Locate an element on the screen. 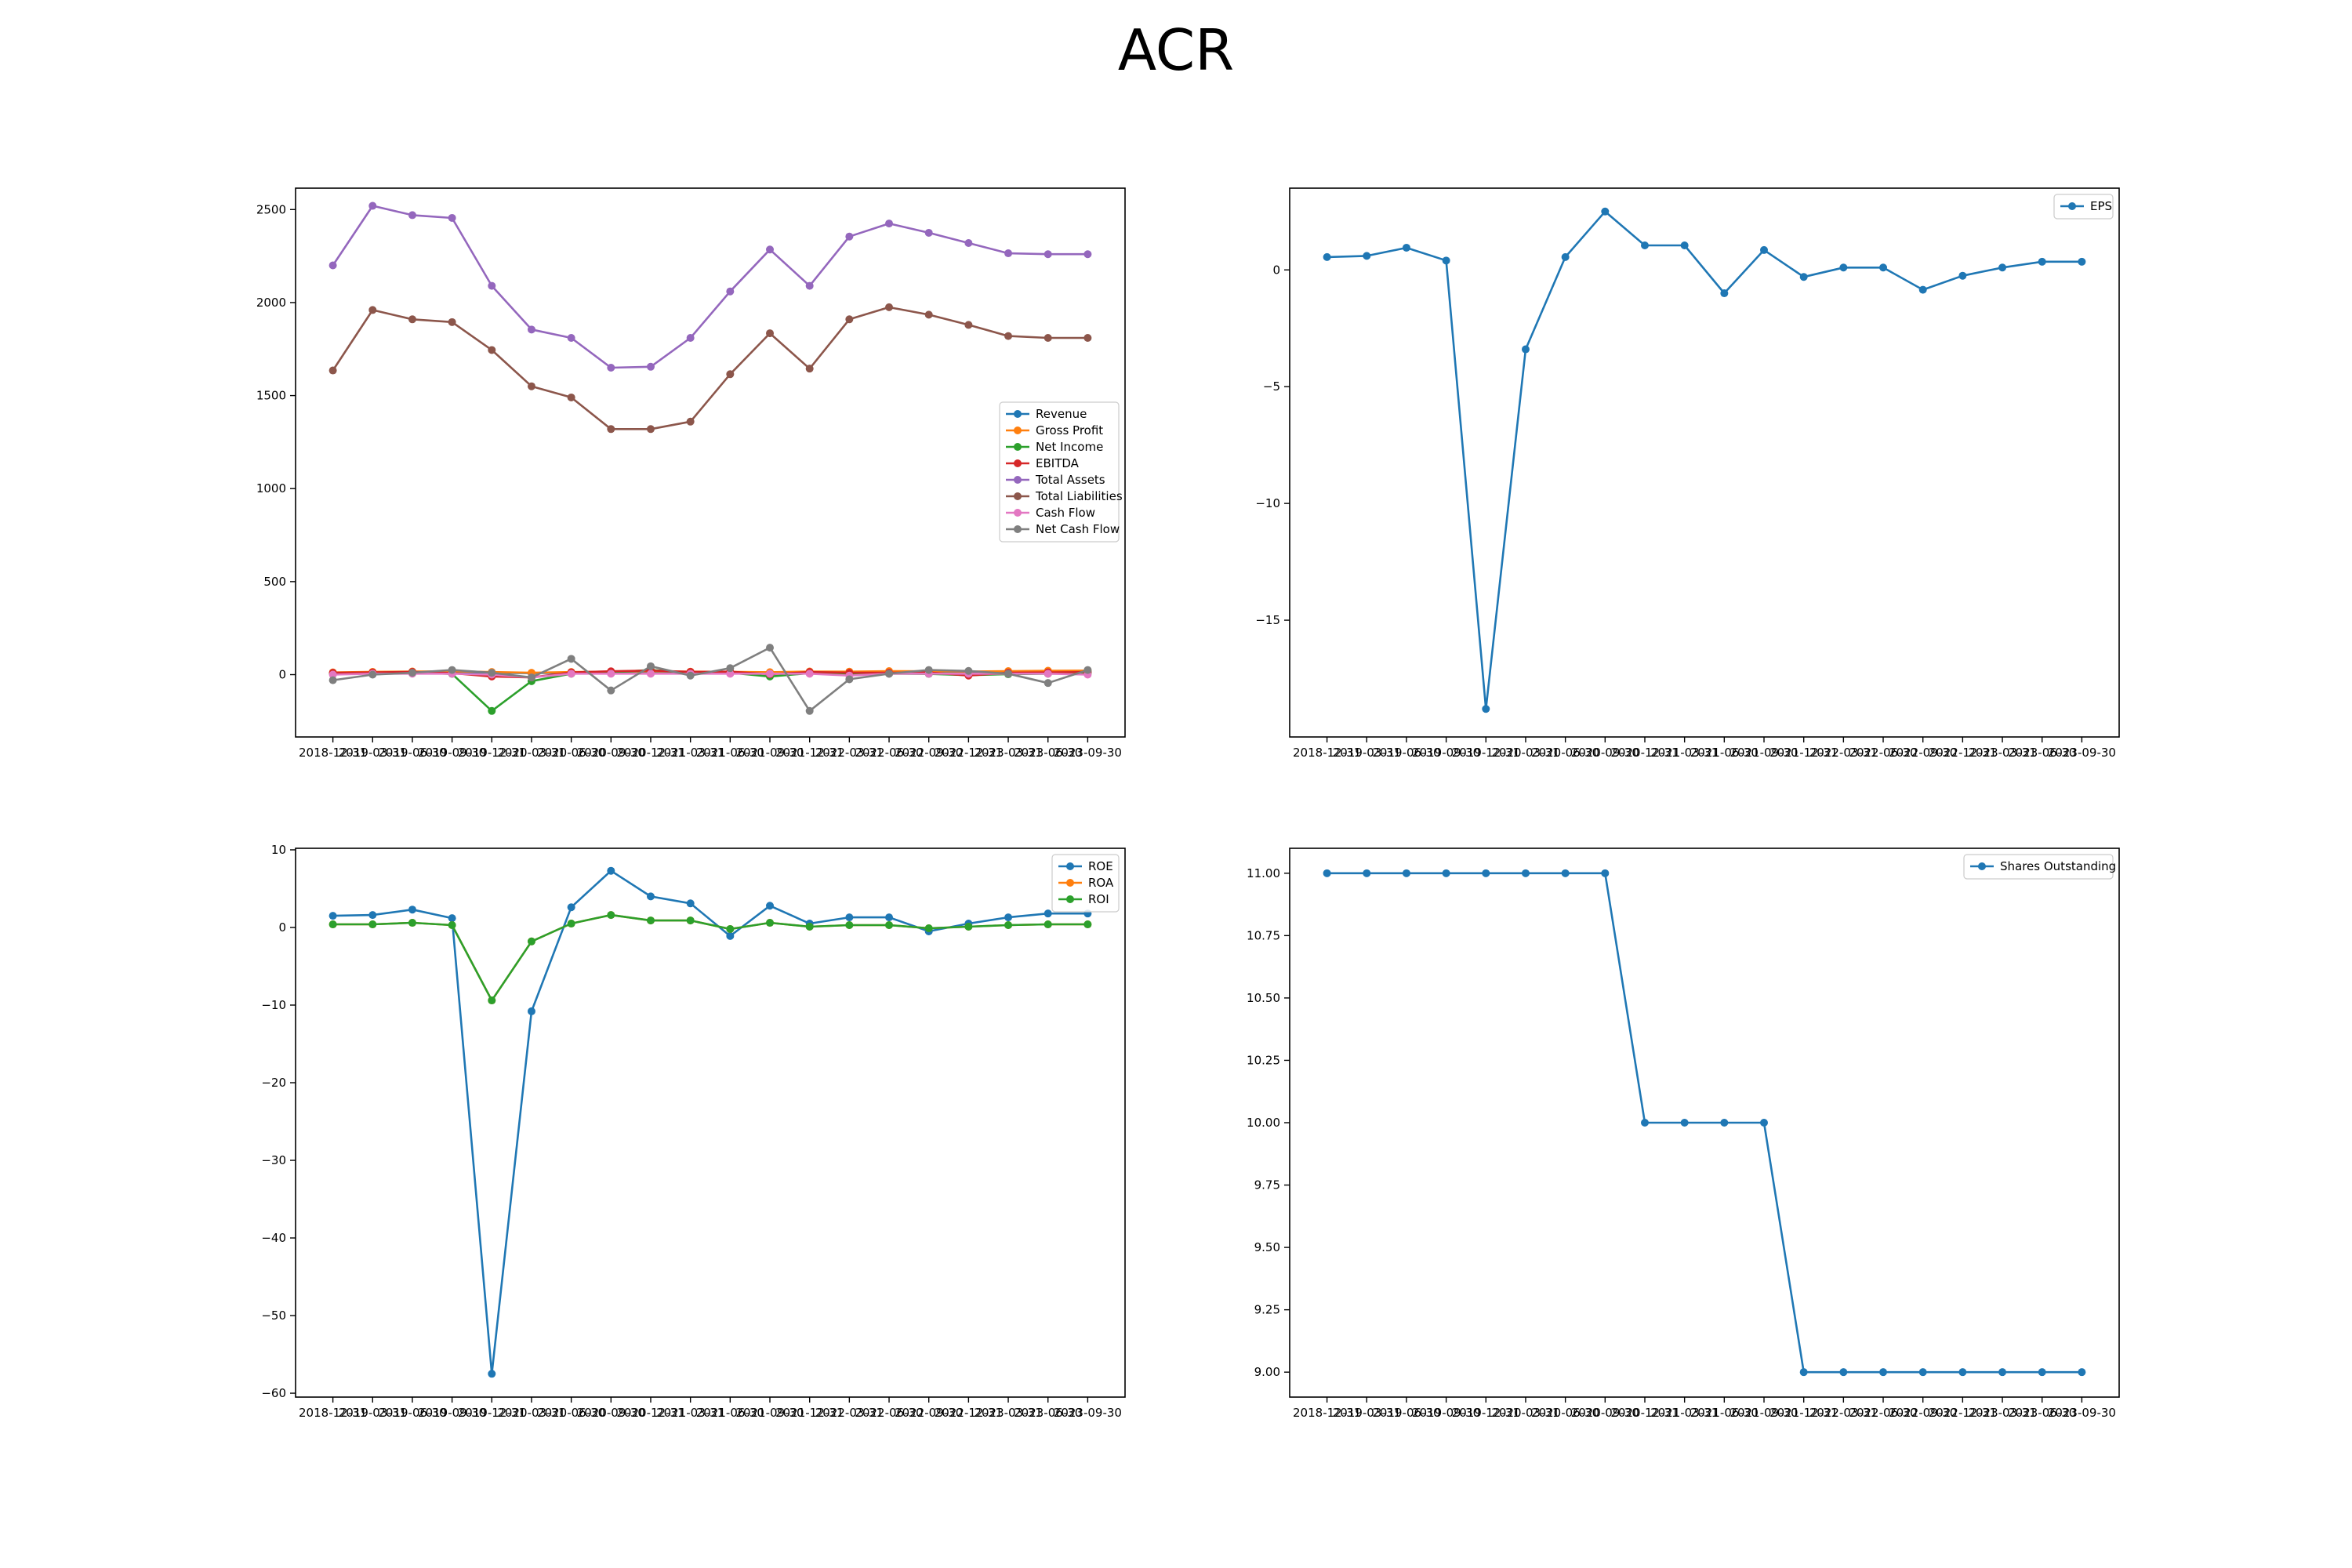 Image resolution: width=2352 pixels, height=1568 pixels. x-tick-label: 2021-03-31 is located at coordinates (1685, 753).